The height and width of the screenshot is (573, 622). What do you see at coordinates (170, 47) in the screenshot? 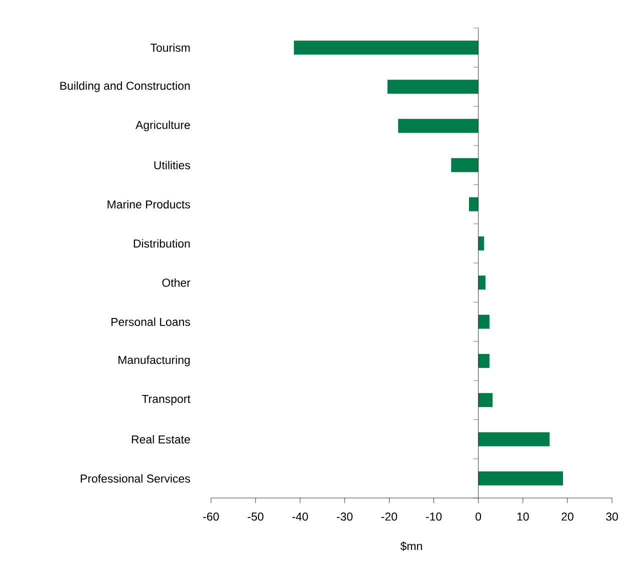
I see `y-tick-label: Tourism` at bounding box center [170, 47].